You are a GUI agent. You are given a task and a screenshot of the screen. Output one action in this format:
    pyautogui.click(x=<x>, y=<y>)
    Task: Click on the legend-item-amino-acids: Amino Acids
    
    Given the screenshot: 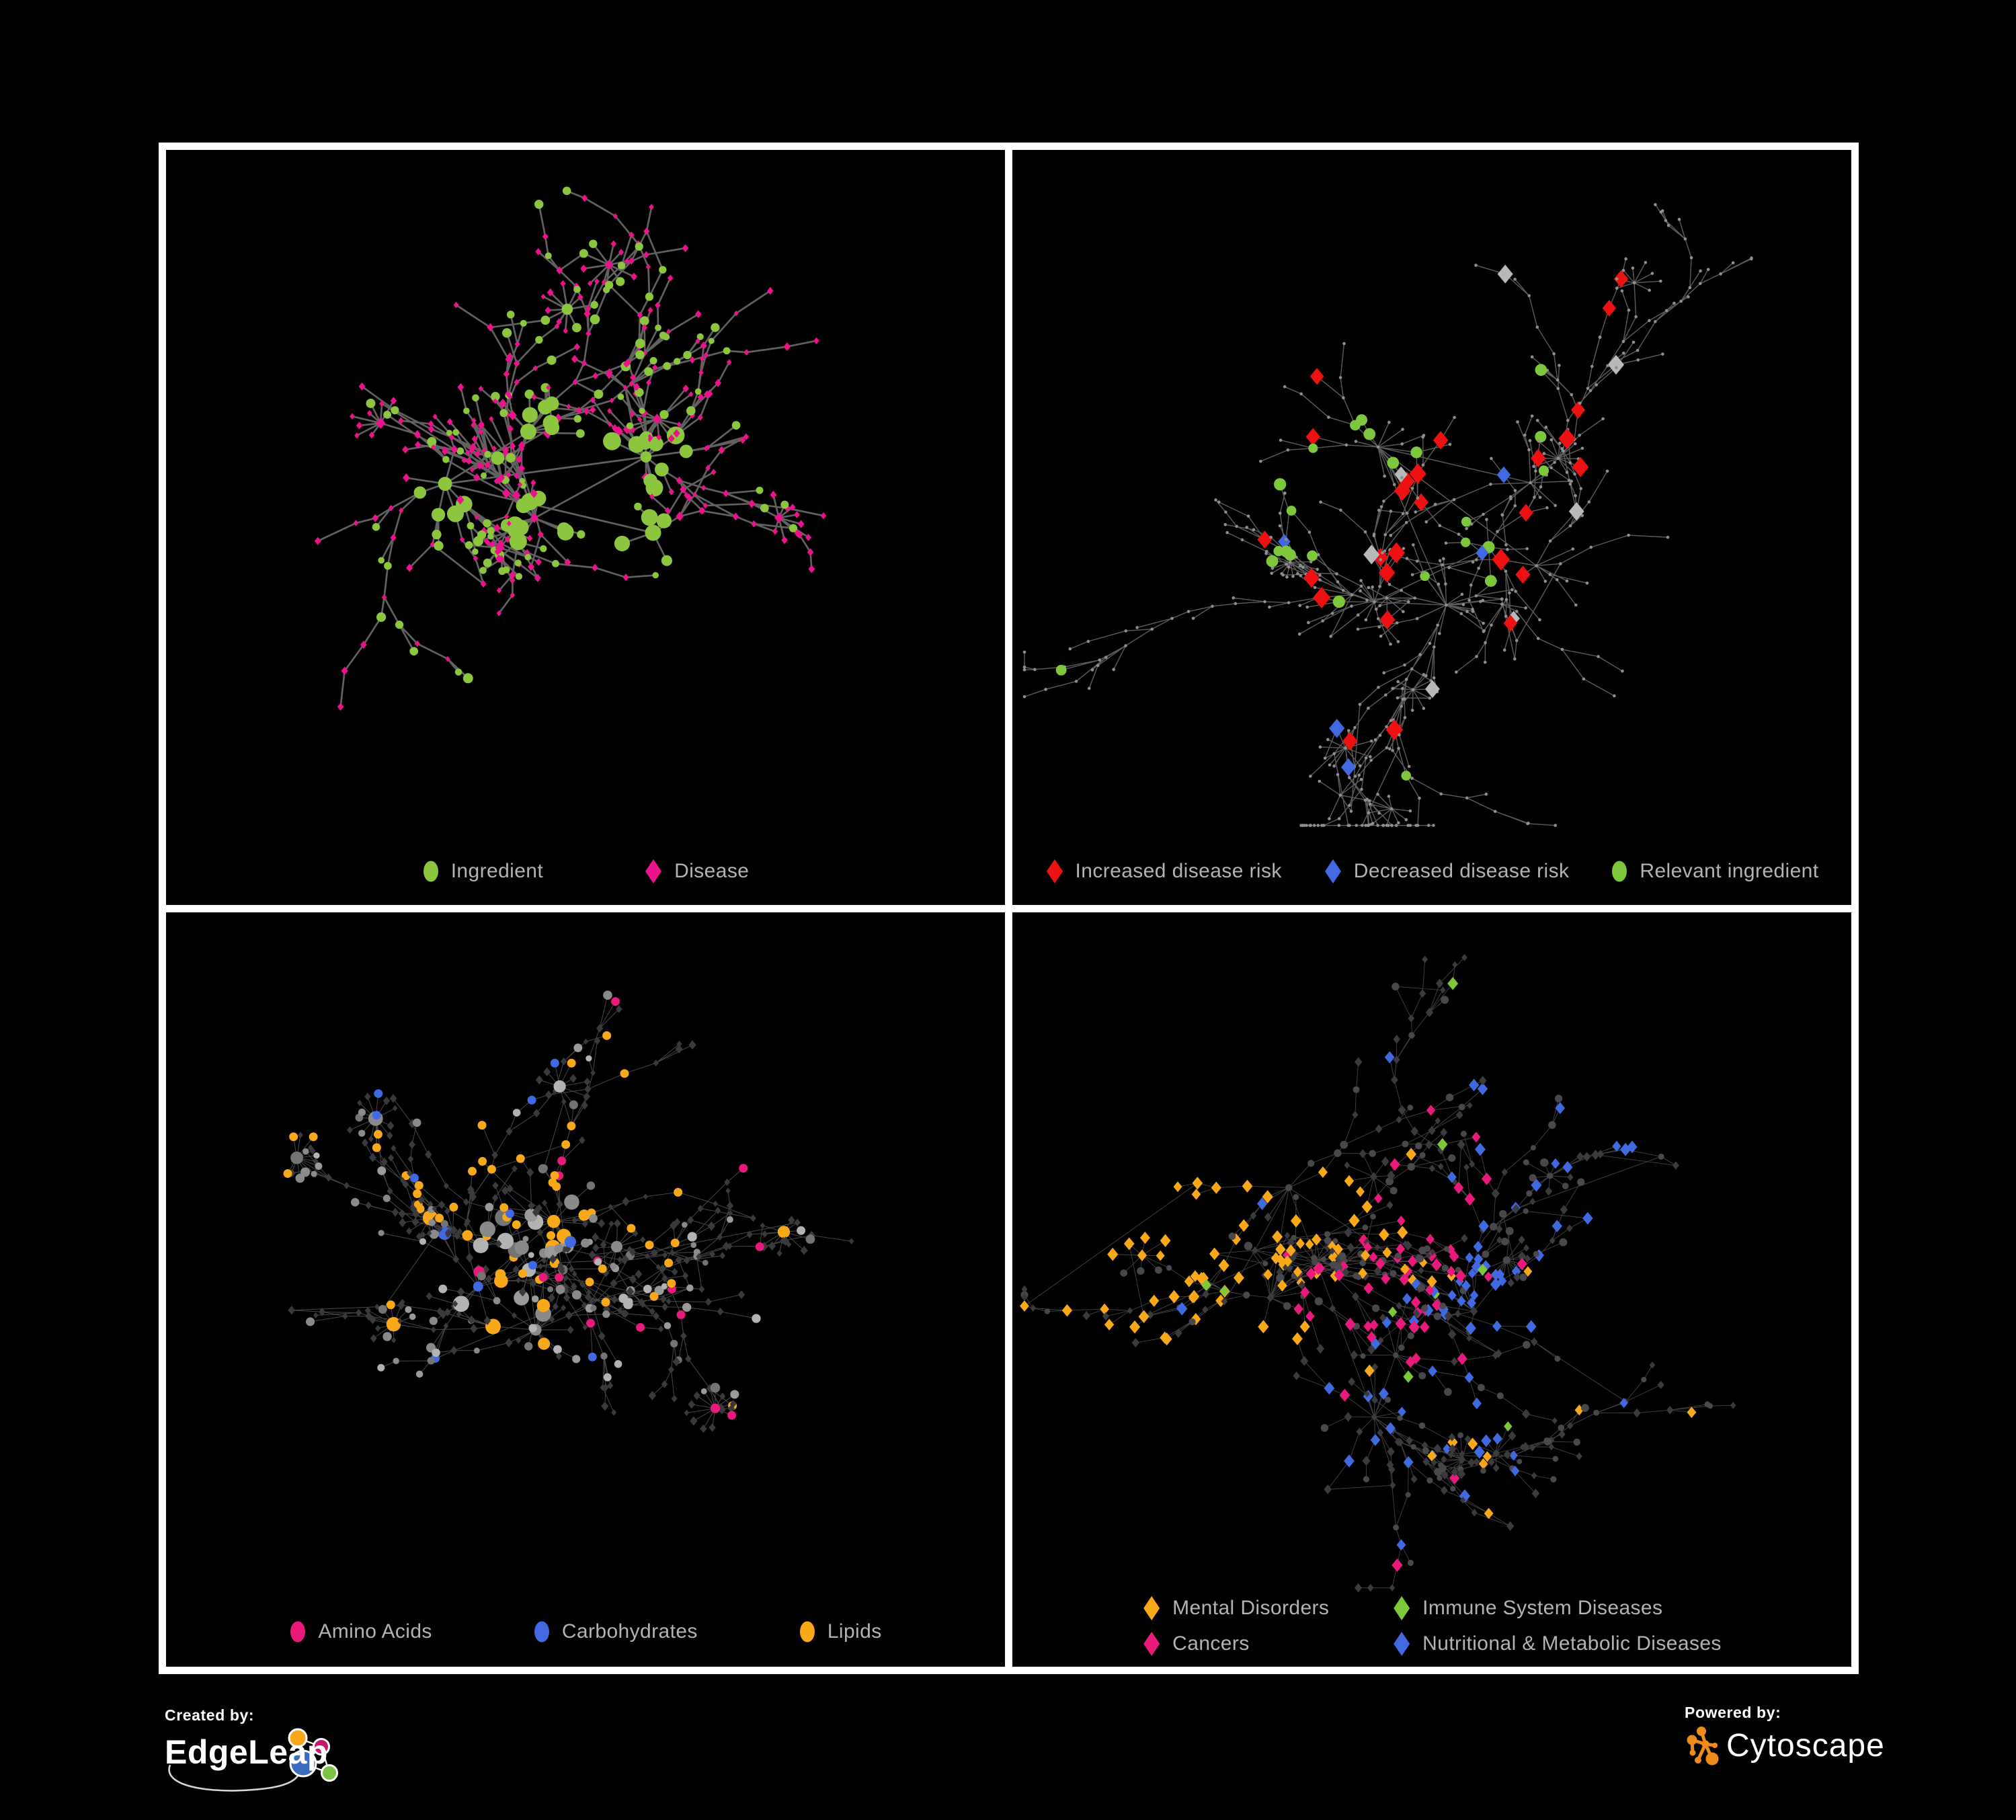 What is the action you would take?
    pyautogui.click(x=360, y=1632)
    